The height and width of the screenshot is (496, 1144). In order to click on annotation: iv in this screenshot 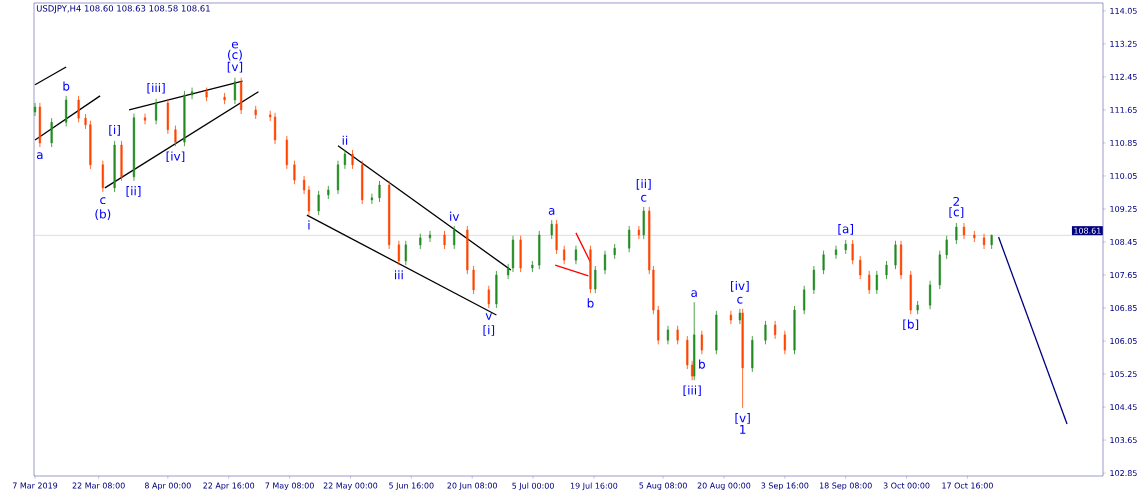, I will do `click(455, 216)`.